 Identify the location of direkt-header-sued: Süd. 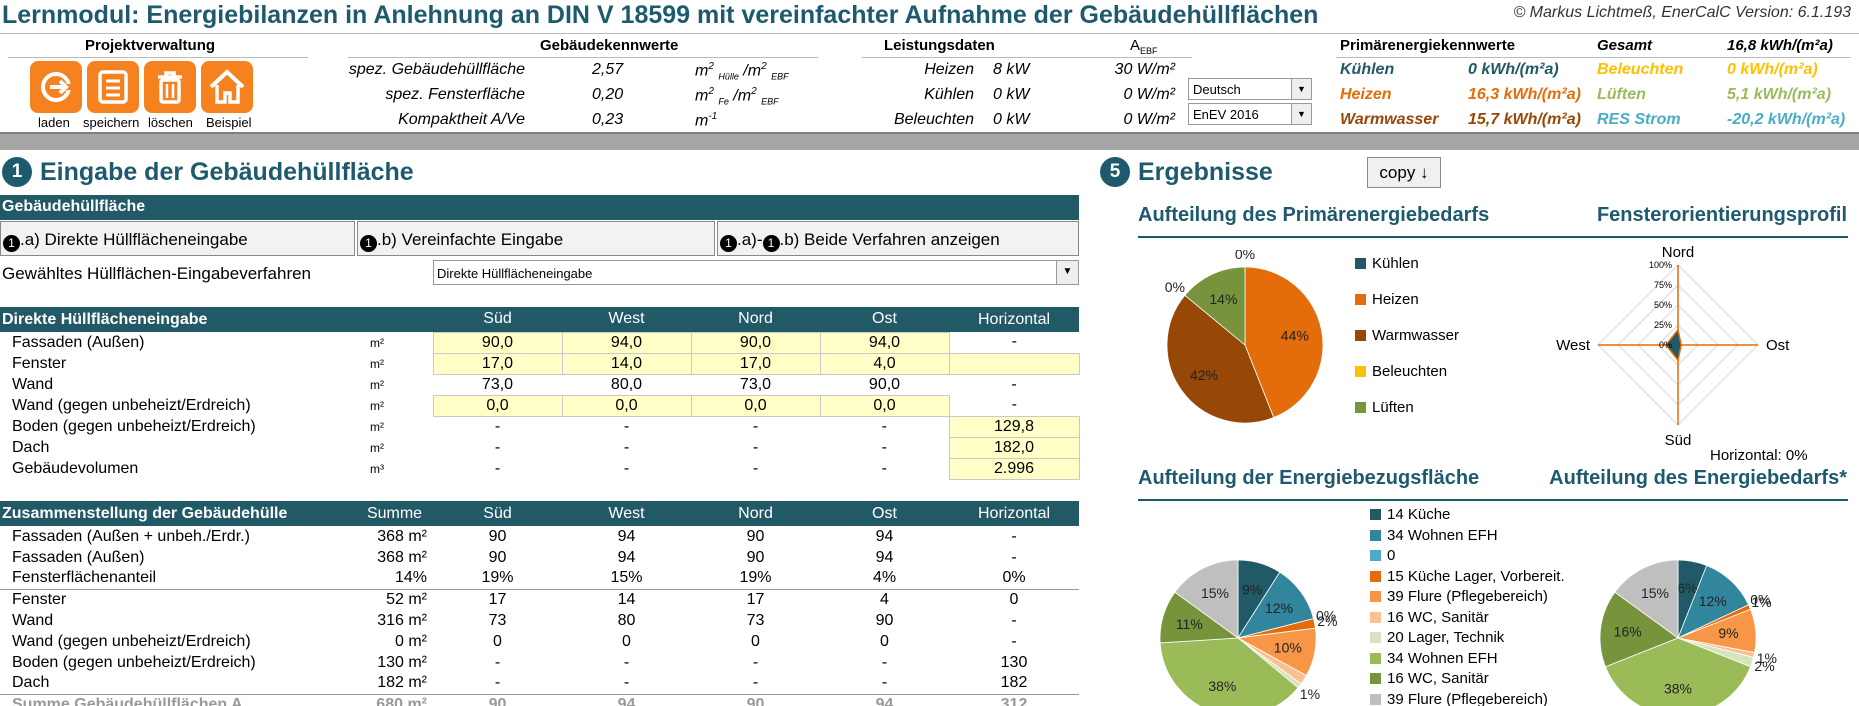
(497, 319).